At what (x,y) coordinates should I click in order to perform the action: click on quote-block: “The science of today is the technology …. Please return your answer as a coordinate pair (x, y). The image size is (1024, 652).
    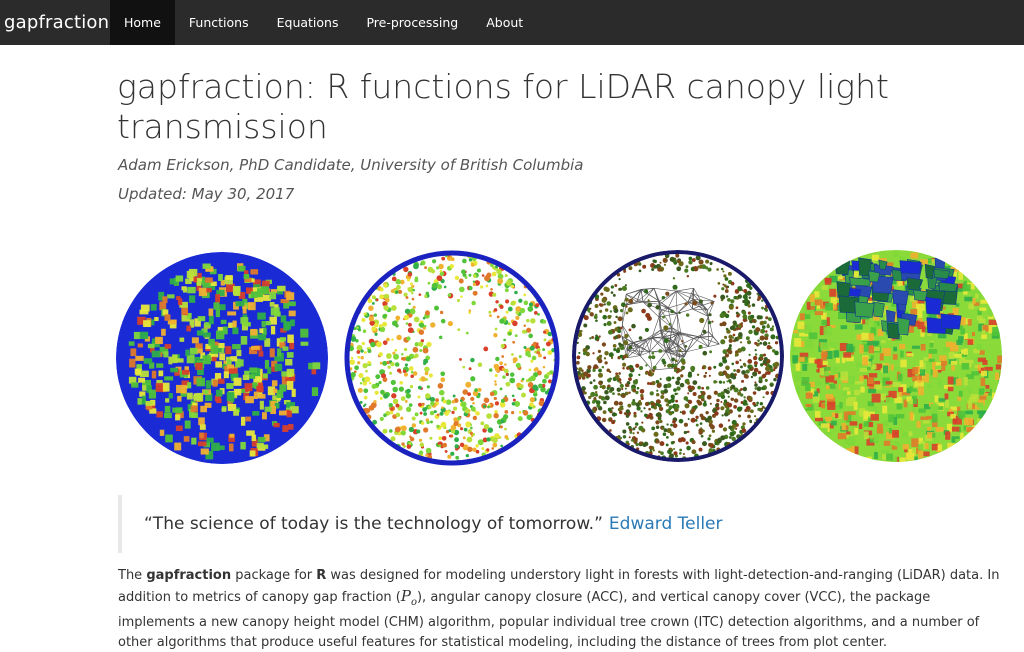
    Looking at the image, I should click on (548, 524).